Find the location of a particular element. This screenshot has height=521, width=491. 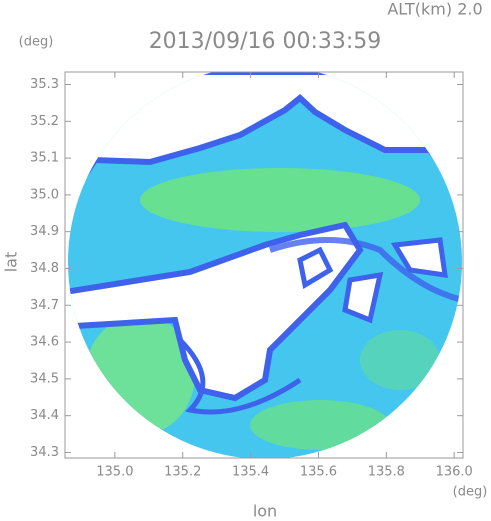

y-tick-label: 35.0 is located at coordinates (44, 194).